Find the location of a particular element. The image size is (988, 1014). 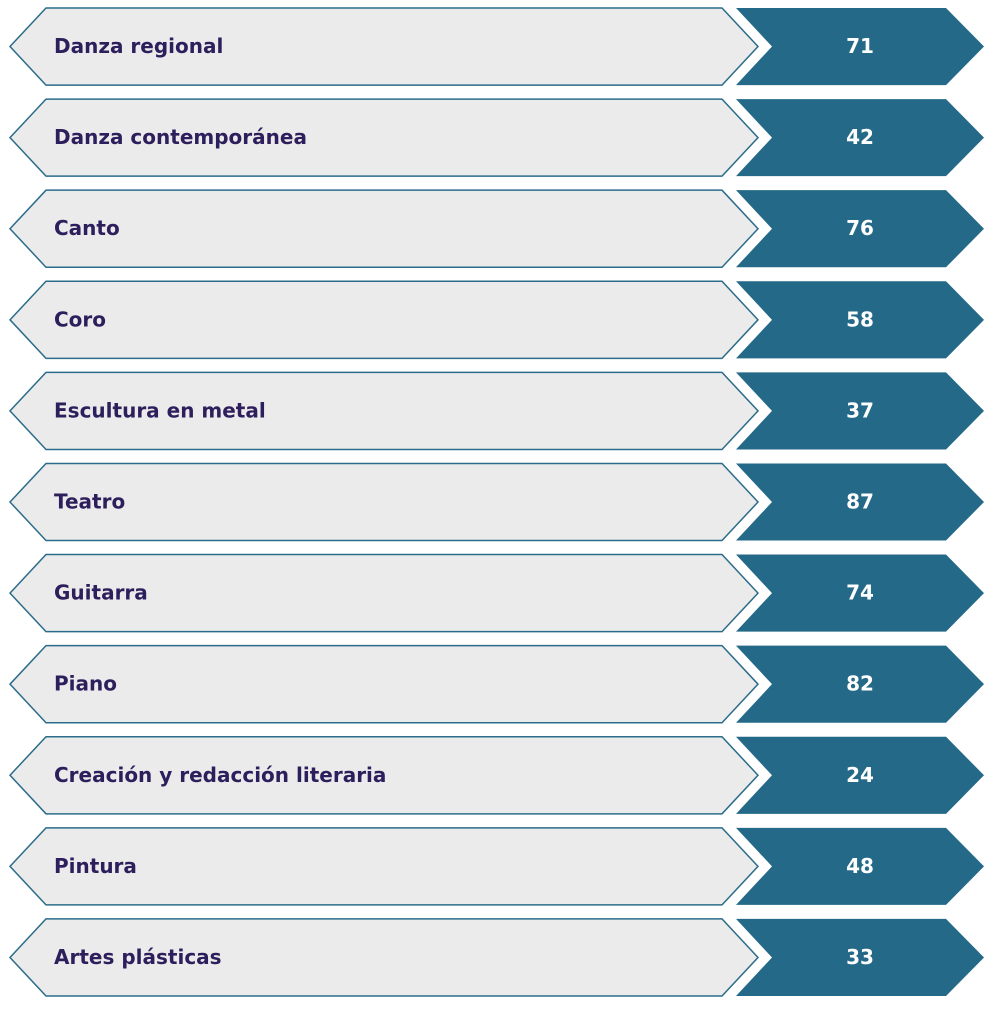

row-label: Artes plásticas is located at coordinates (138, 957).